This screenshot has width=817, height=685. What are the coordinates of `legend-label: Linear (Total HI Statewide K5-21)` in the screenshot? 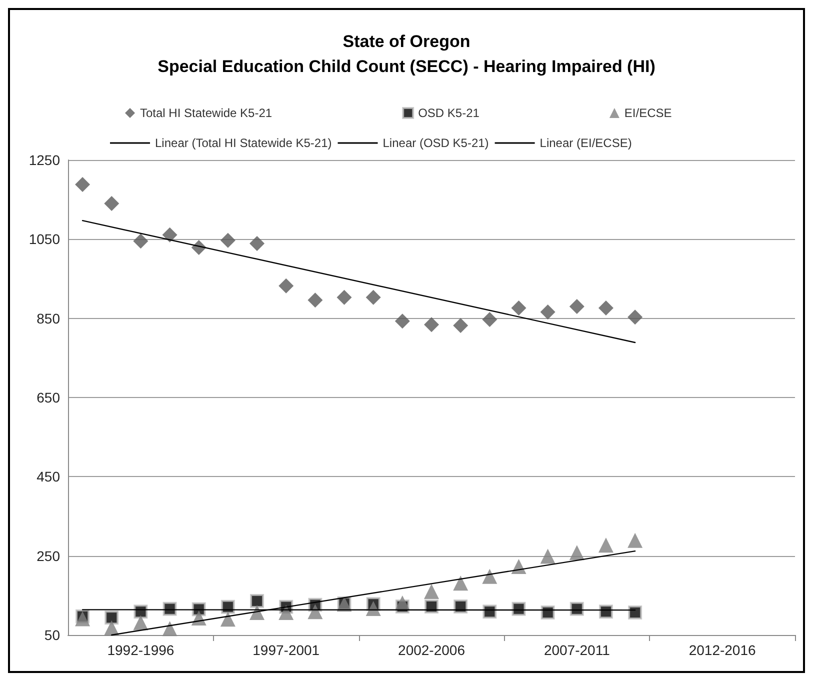 It's located at (243, 143).